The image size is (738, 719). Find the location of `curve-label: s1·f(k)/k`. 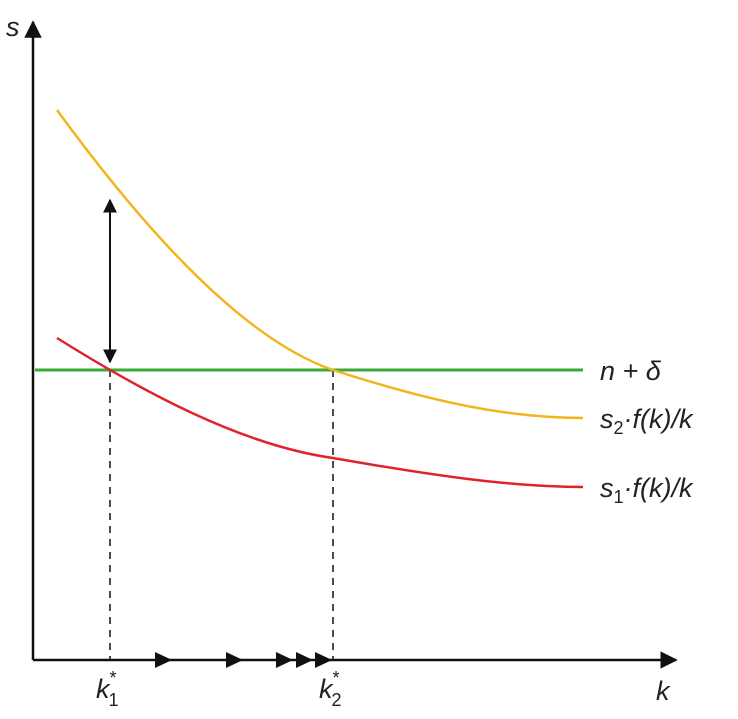

curve-label: s1·f(k)/k is located at coordinates (647, 490).